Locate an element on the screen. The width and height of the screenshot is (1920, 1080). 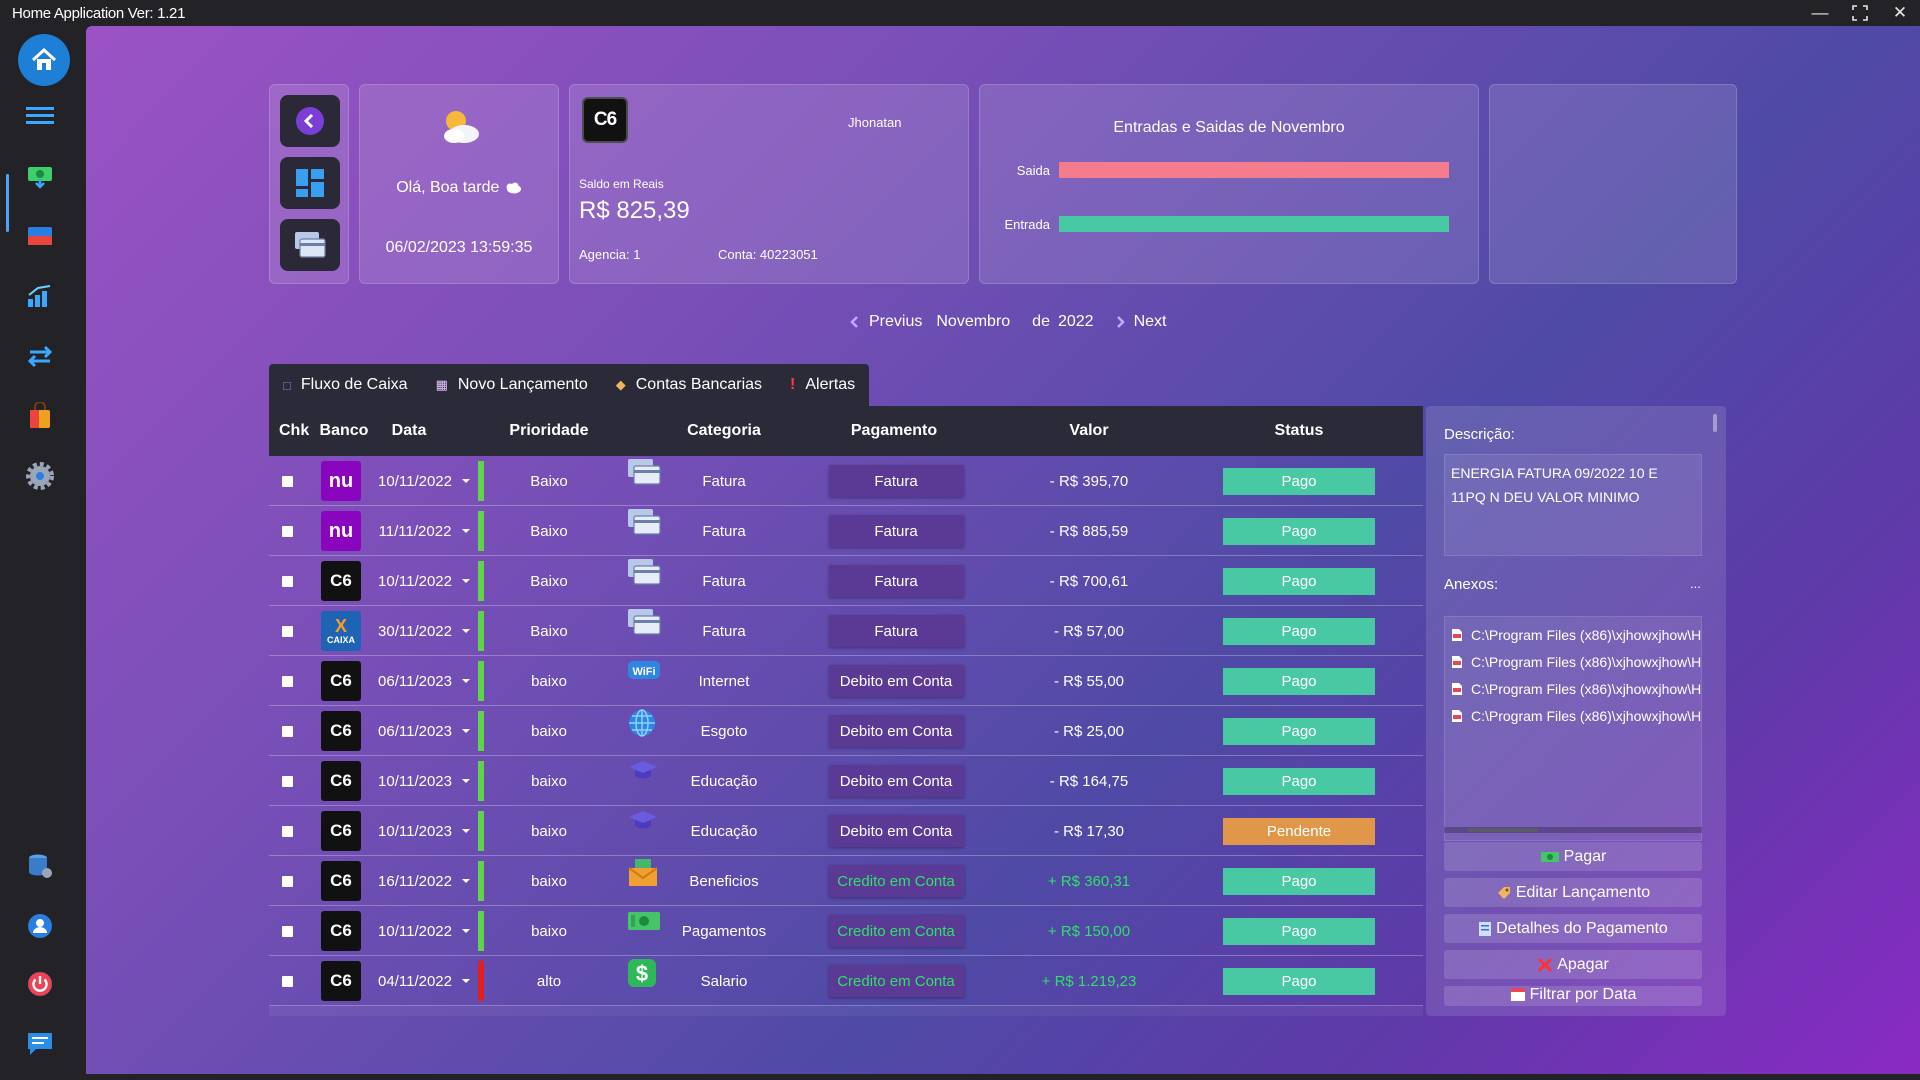
sidebar-item-database is located at coordinates (40, 866).